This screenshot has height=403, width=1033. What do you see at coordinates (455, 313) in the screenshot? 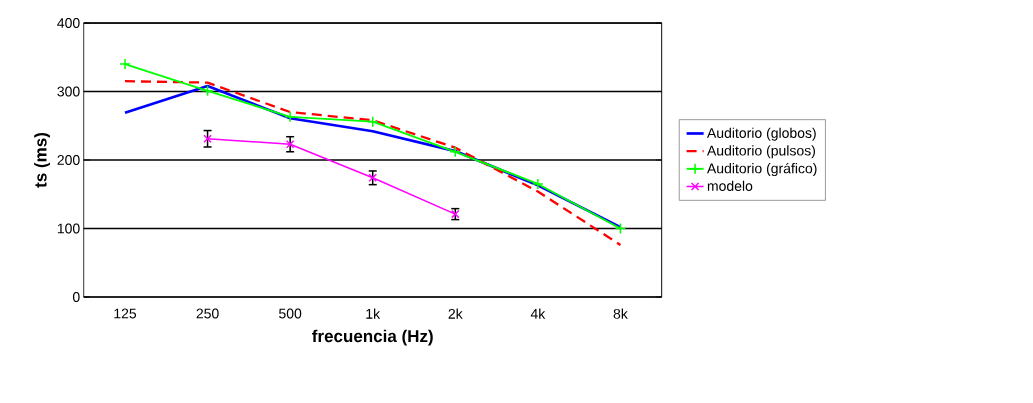
I see `x-tick-label: 2k` at bounding box center [455, 313].